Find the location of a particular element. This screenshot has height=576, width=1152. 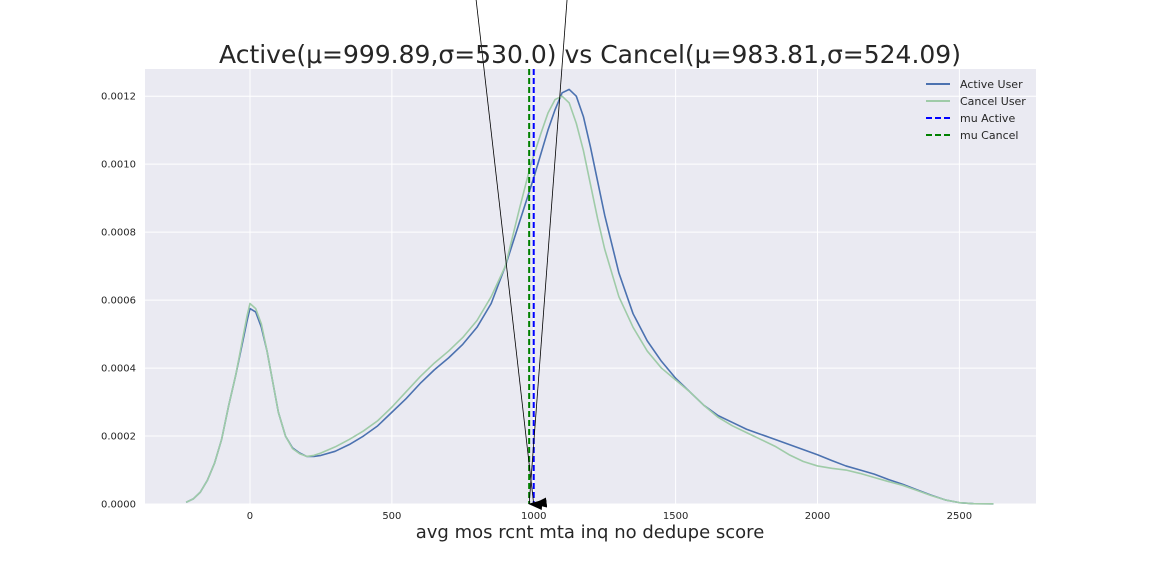

legend-label-3: mu Cancel is located at coordinates (989, 135).